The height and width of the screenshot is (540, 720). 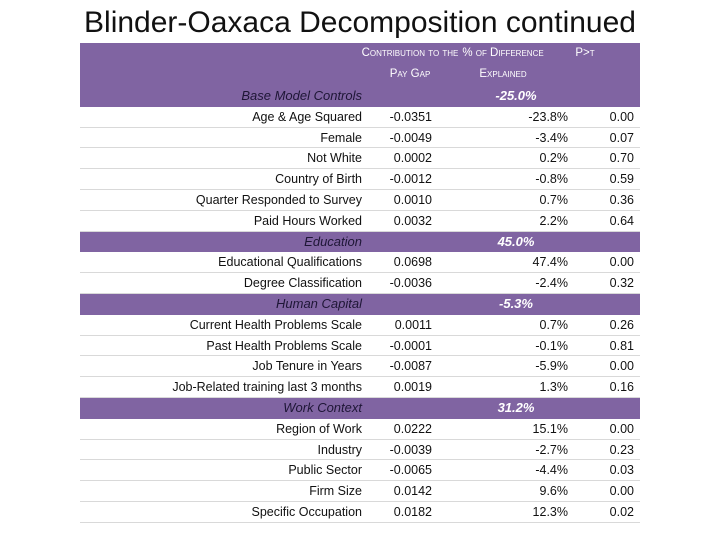 What do you see at coordinates (410, 345) in the screenshot?
I see `contribution: -0.0001` at bounding box center [410, 345].